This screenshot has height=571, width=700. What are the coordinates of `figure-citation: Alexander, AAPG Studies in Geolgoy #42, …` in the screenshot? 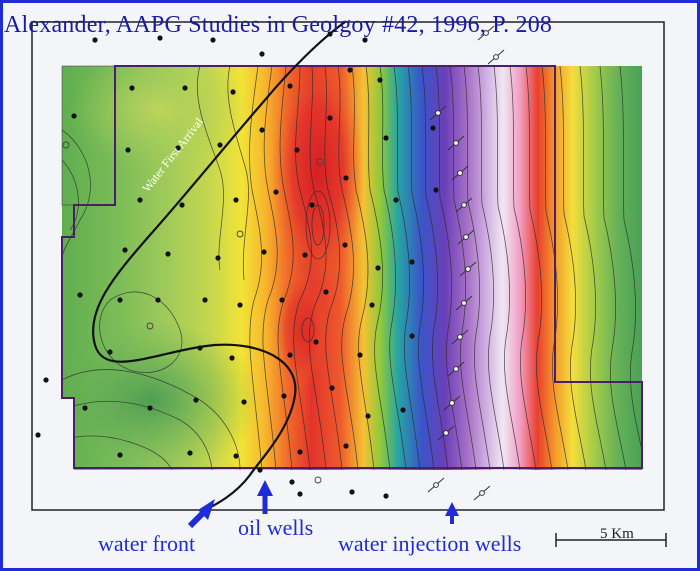 It's located at (278, 25).